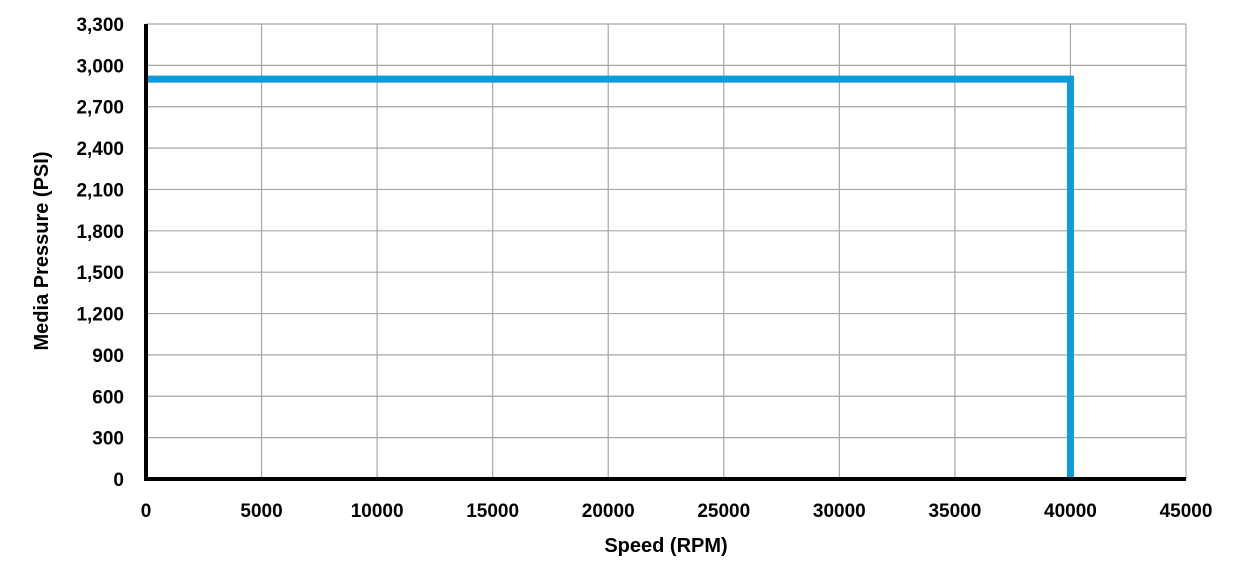  What do you see at coordinates (100, 25) in the screenshot?
I see `y-tick-label-11: 3,300` at bounding box center [100, 25].